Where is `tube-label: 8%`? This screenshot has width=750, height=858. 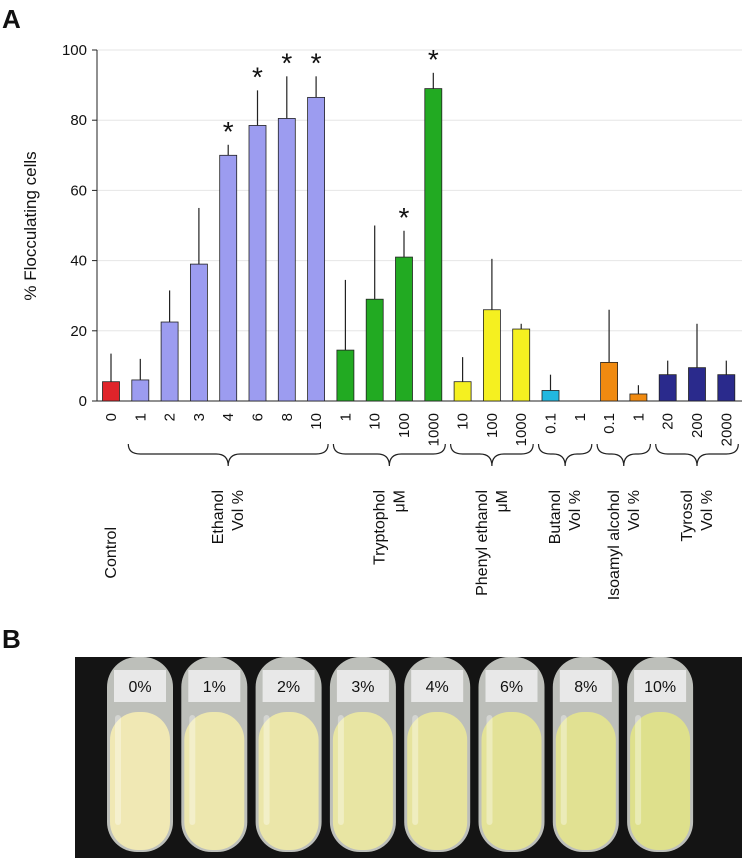 tube-label: 8% is located at coordinates (585, 687).